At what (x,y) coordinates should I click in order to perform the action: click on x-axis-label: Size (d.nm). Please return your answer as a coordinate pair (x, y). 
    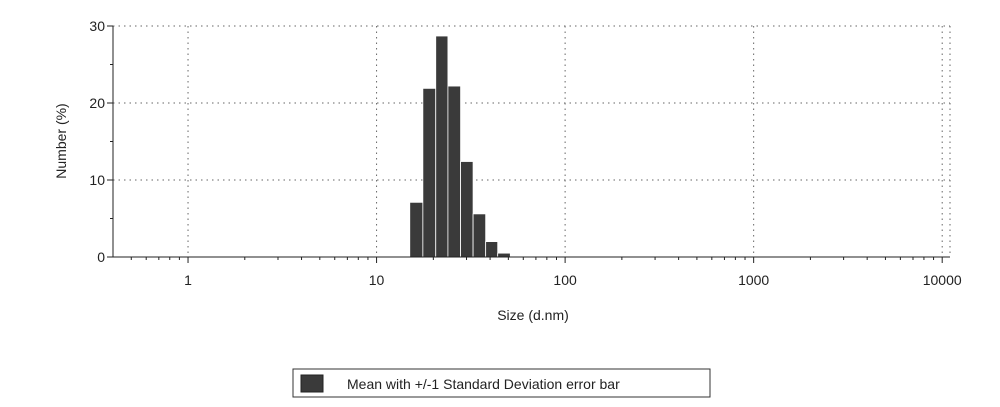
    Looking at the image, I should click on (533, 315).